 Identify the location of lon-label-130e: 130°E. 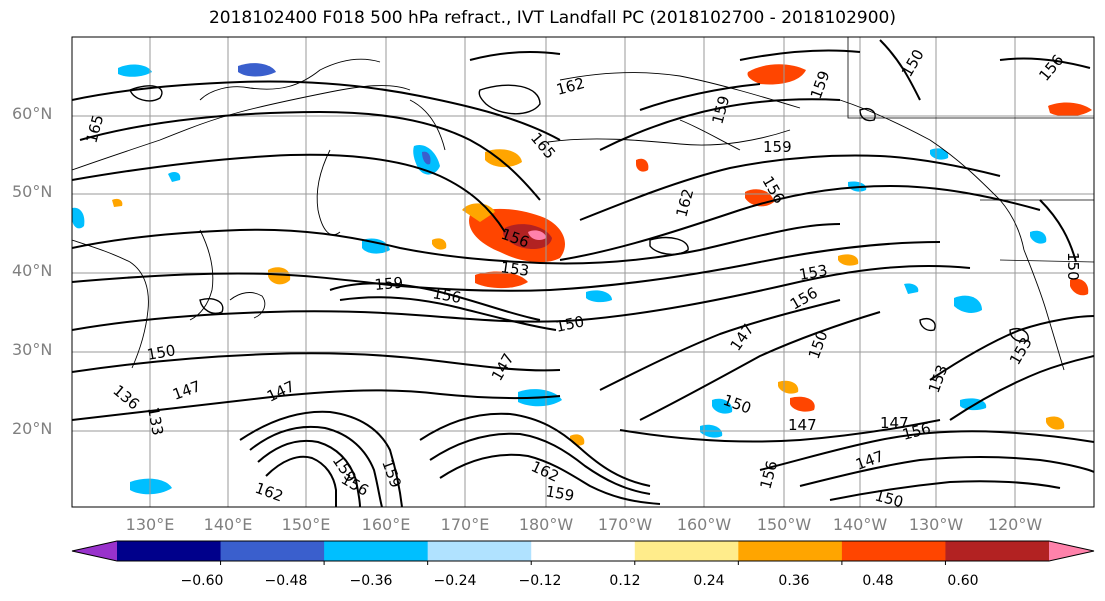
(150, 524).